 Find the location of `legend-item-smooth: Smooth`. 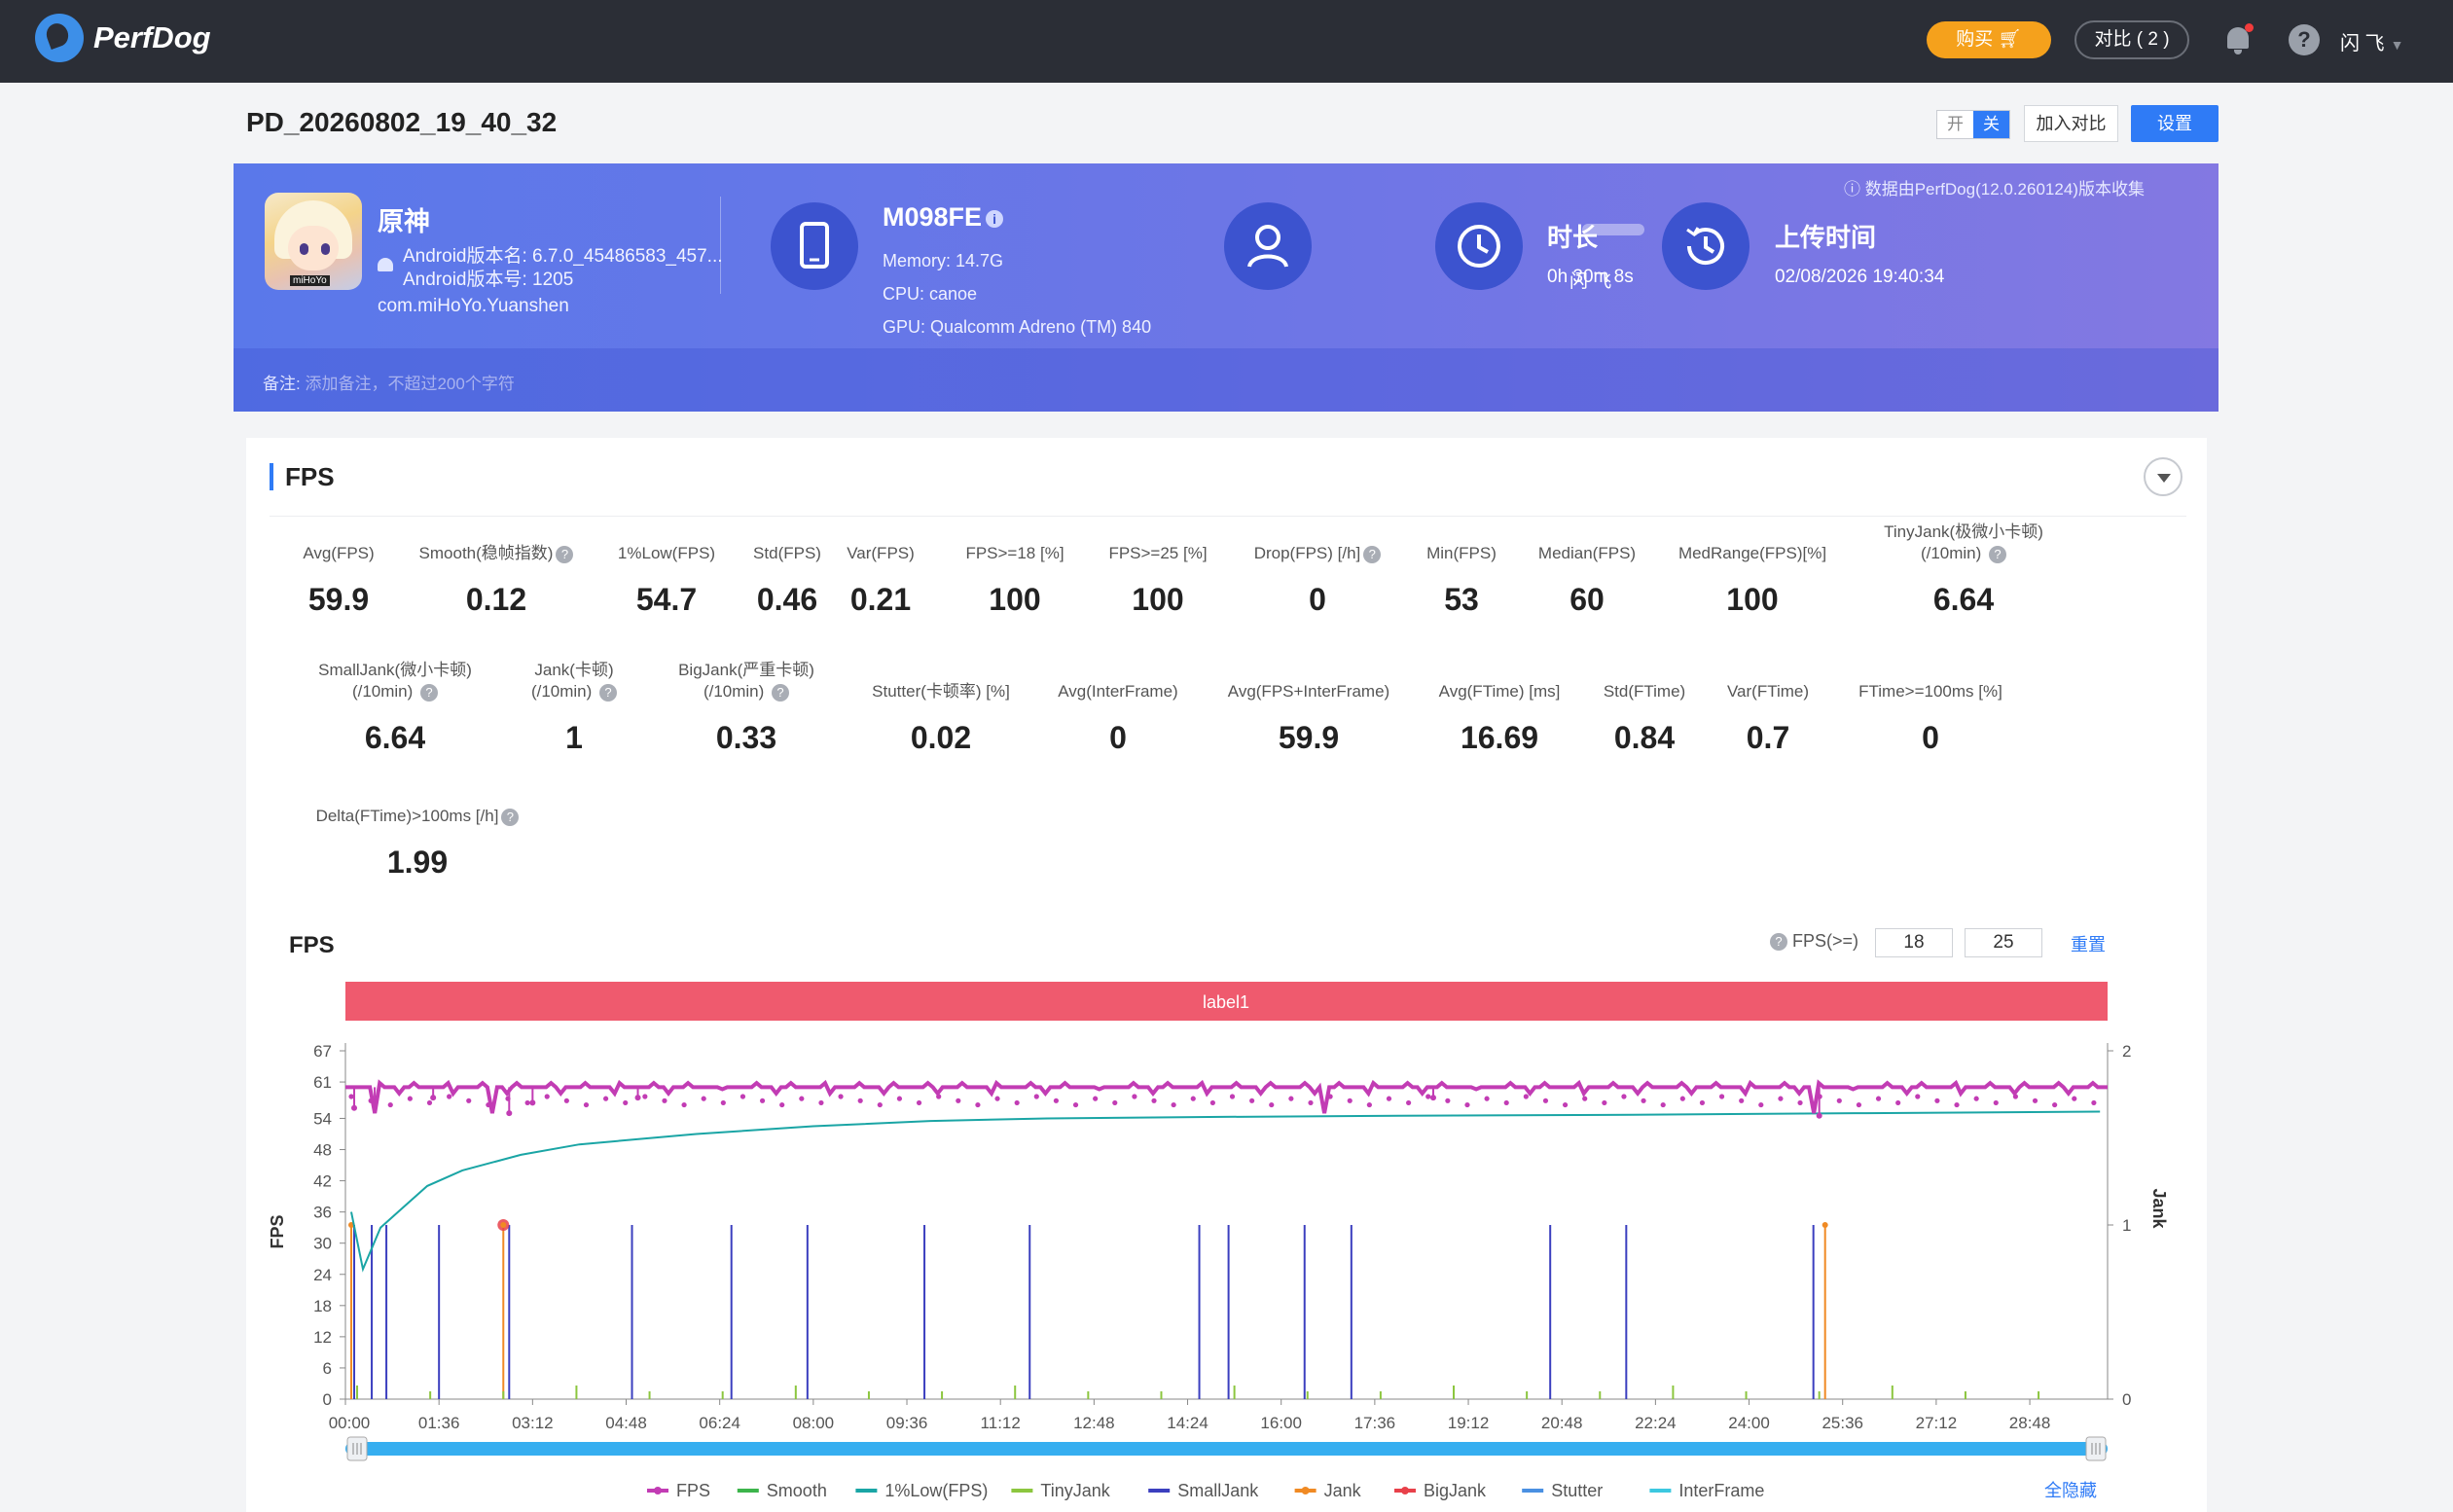

legend-item-smooth: Smooth is located at coordinates (797, 1490).